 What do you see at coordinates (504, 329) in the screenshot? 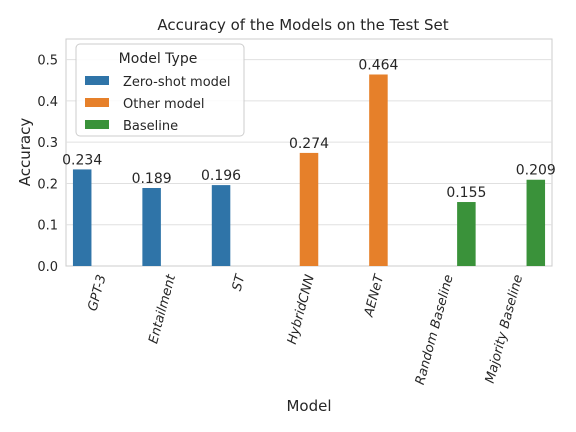
I see `x-tick-label: Majority Baseline` at bounding box center [504, 329].